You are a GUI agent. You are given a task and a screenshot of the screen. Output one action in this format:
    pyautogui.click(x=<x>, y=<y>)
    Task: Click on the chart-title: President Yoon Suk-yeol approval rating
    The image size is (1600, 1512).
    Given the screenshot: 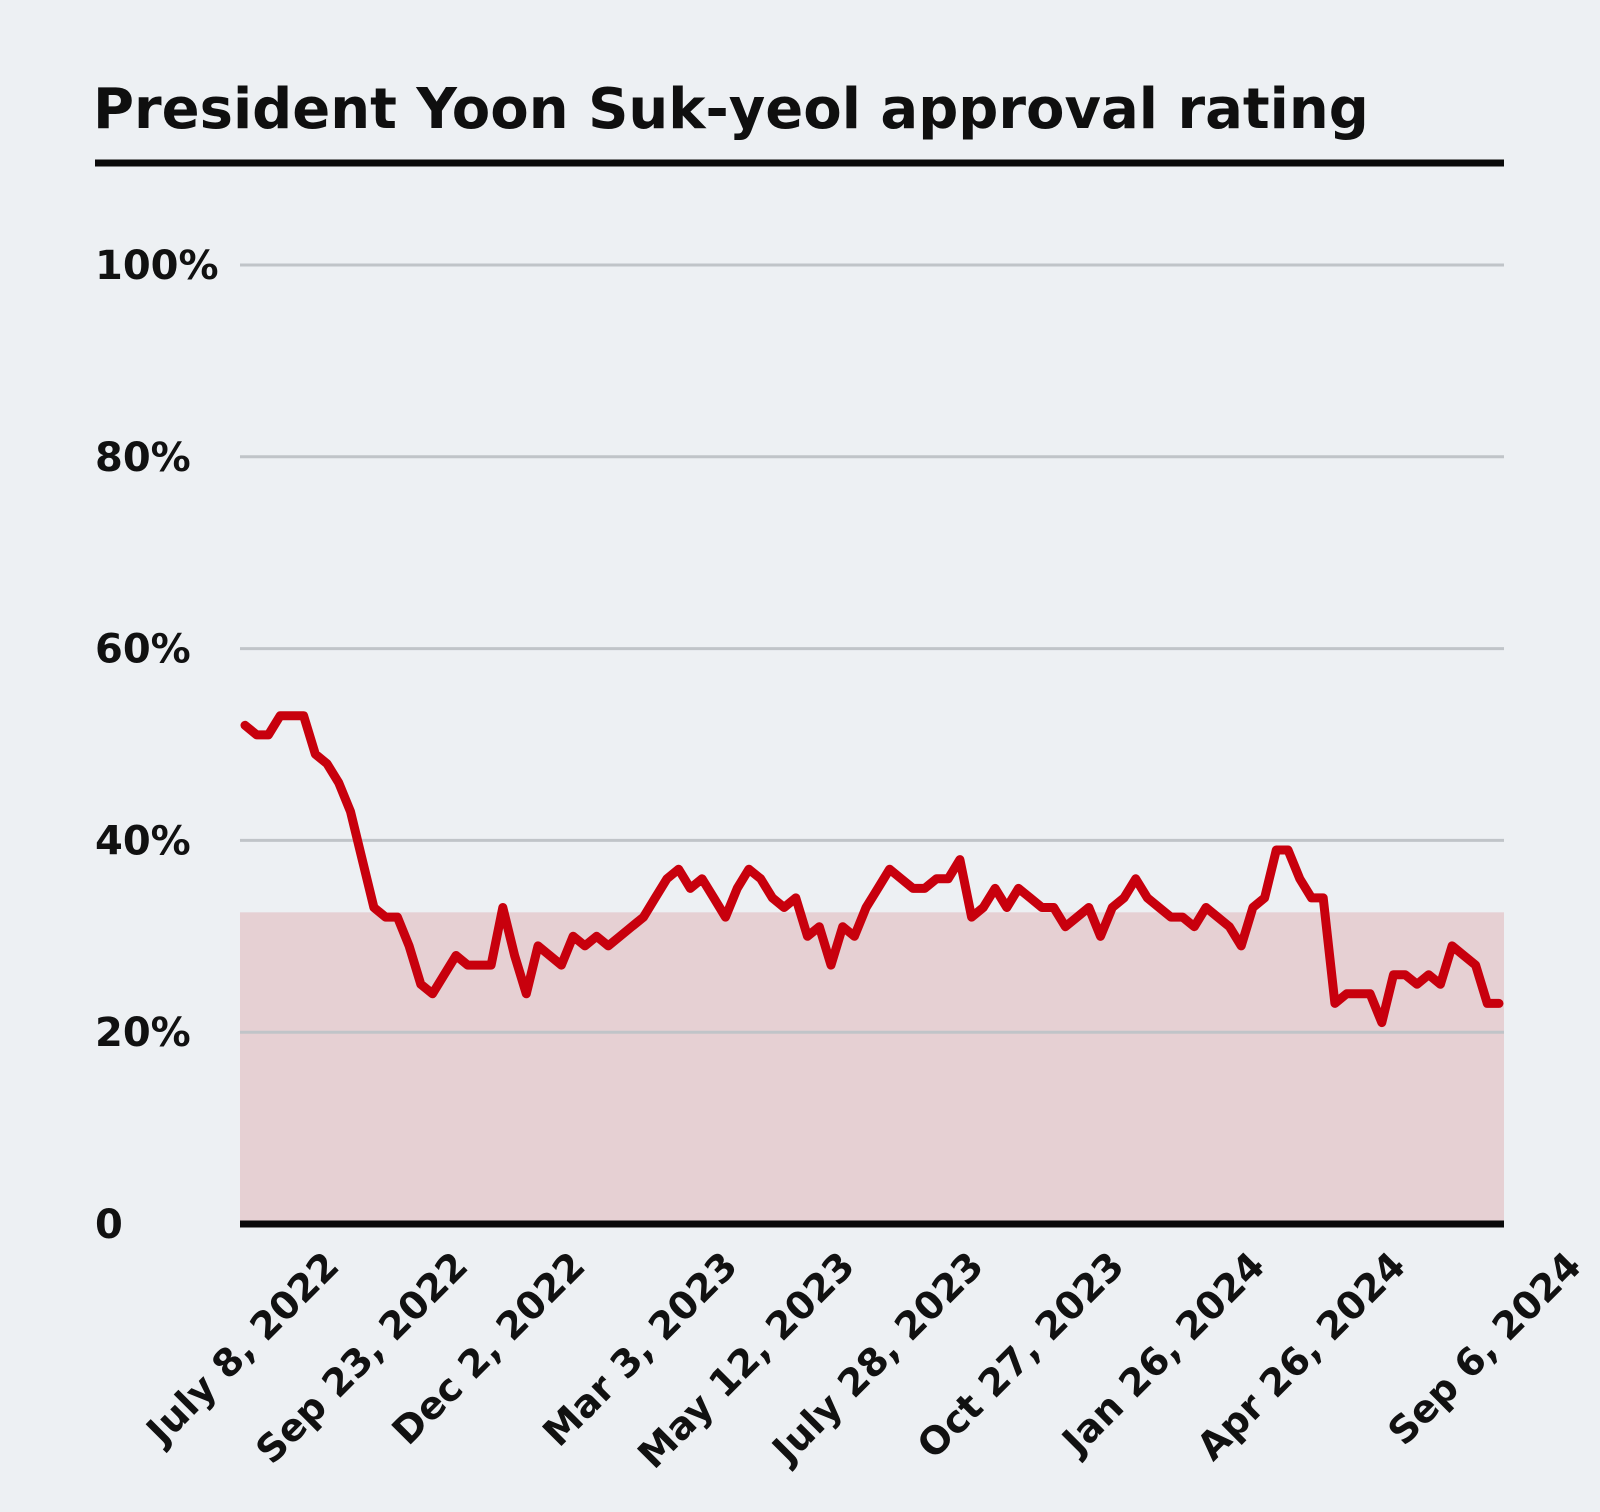 What is the action you would take?
    pyautogui.click(x=731, y=109)
    